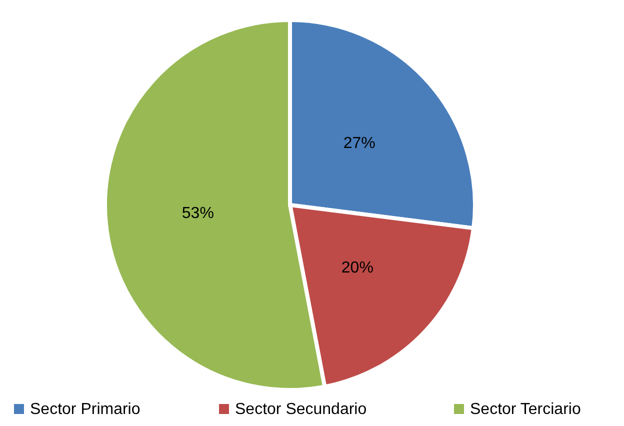 The width and height of the screenshot is (624, 426). Describe the element at coordinates (357, 268) in the screenshot. I see `data-label: 20%` at that location.